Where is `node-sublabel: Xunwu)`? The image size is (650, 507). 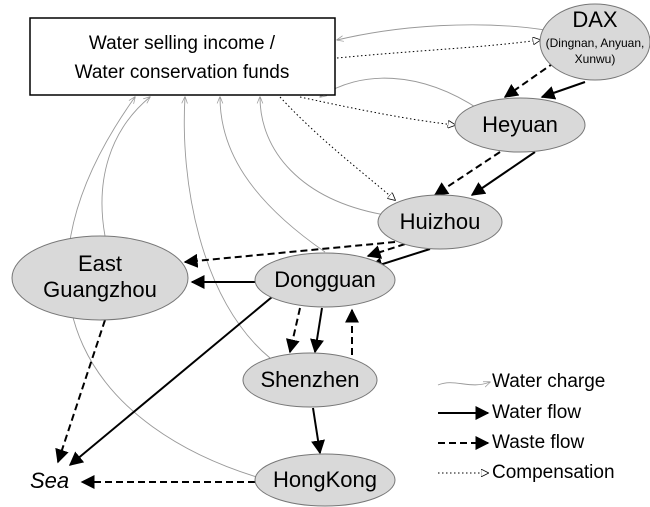
node-sublabel: Xunwu) is located at coordinates (595, 59).